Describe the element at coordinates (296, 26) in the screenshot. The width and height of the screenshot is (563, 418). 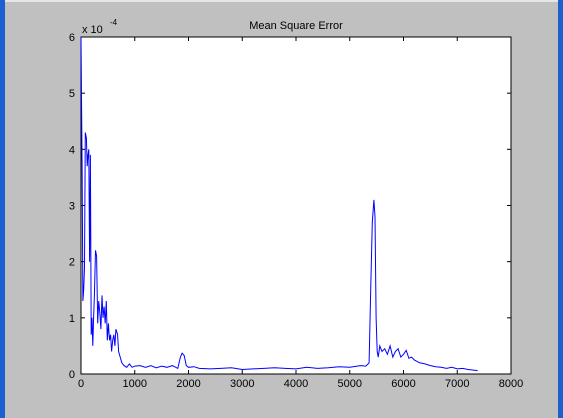
I see `chart-title: Mean Square Error` at that location.